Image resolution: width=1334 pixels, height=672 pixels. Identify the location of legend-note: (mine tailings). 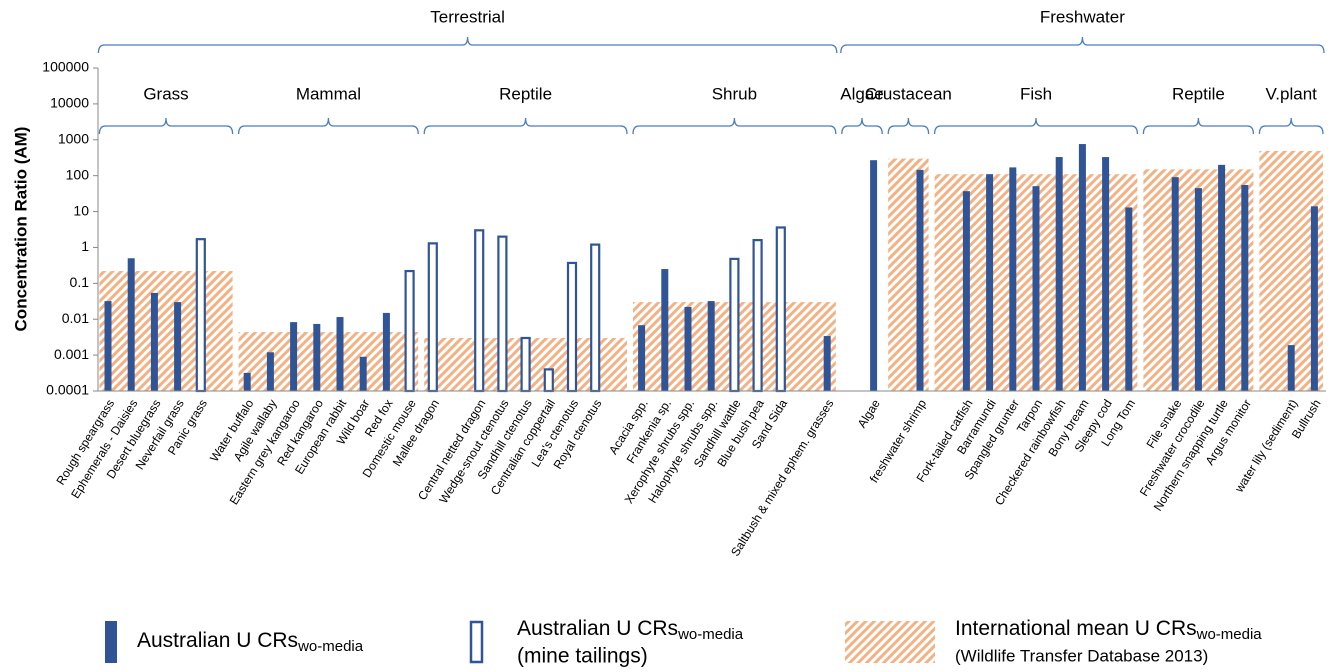
(582, 656).